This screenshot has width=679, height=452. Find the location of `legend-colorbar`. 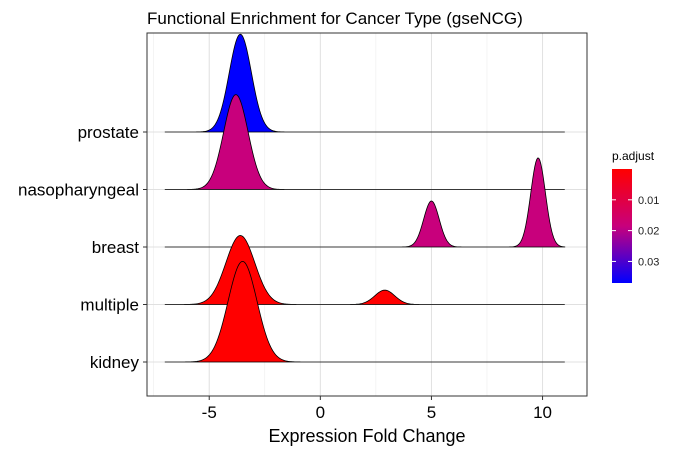

legend-colorbar is located at coordinates (622, 226).